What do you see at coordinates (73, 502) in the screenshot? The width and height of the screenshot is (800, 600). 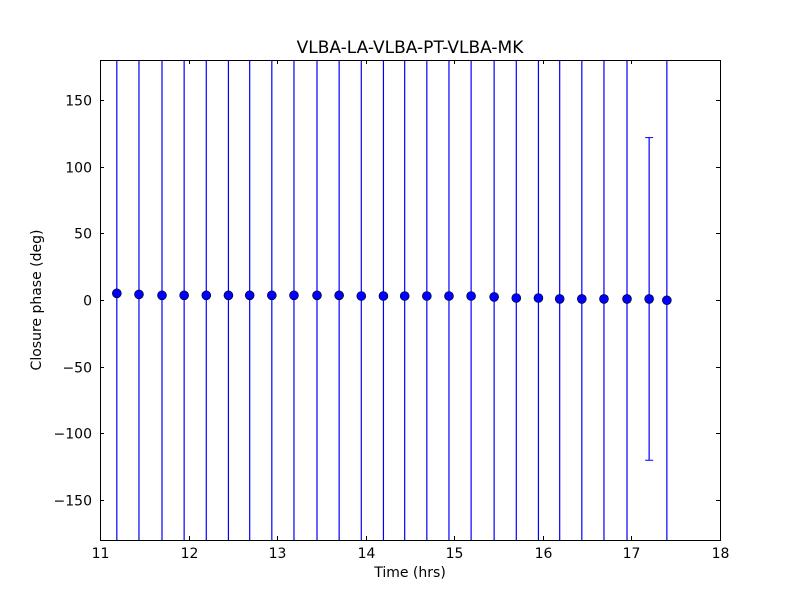 I see `y-tick-label: −150` at bounding box center [73, 502].